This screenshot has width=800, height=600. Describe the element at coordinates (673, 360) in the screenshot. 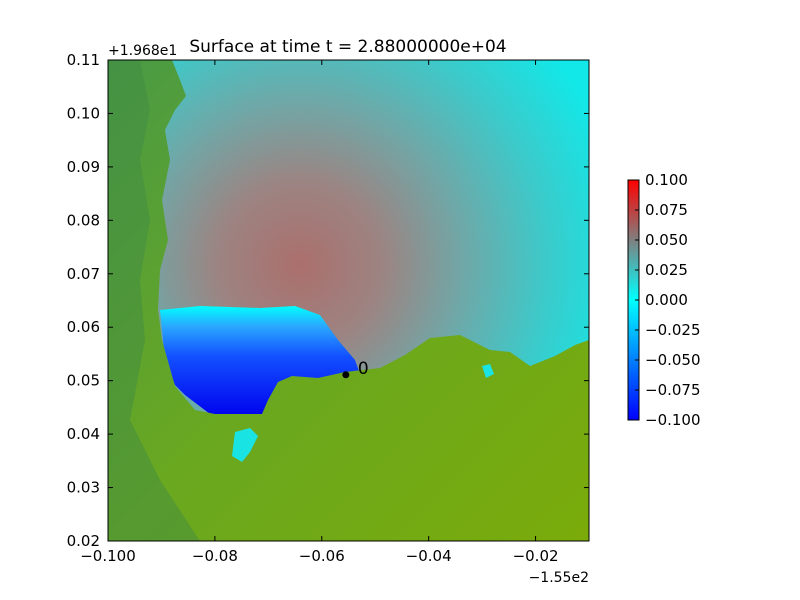

I see `colorbar-tick-label: −0.050` at that location.